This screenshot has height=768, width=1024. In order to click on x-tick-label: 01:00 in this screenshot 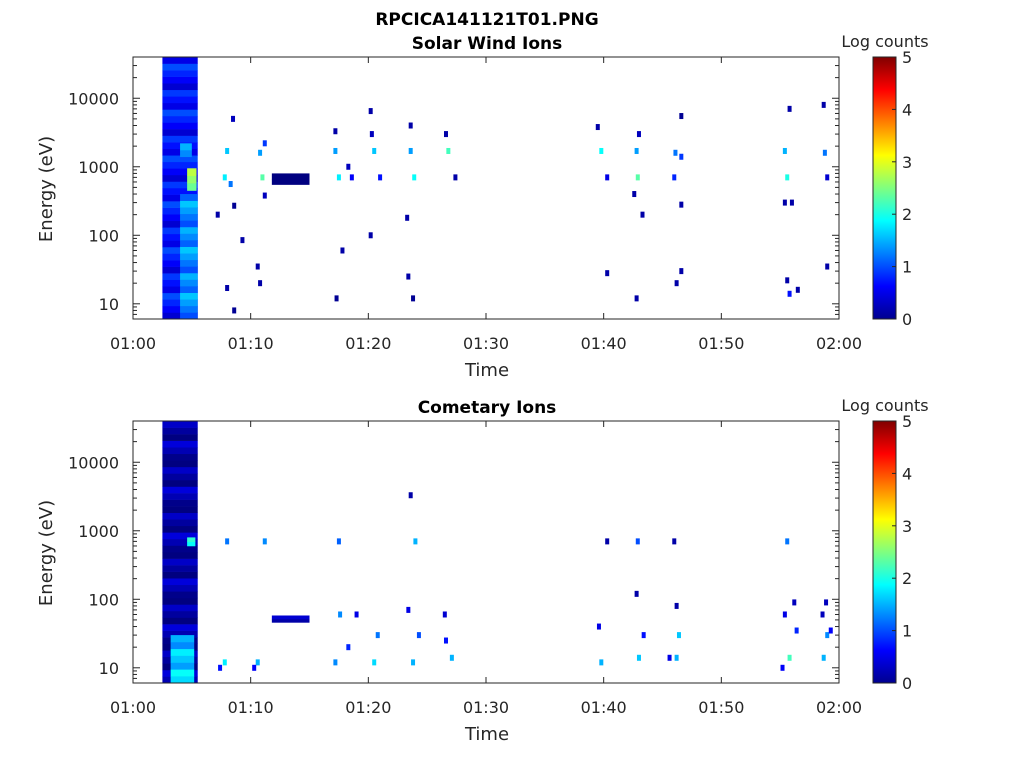, I will do `click(133, 343)`.